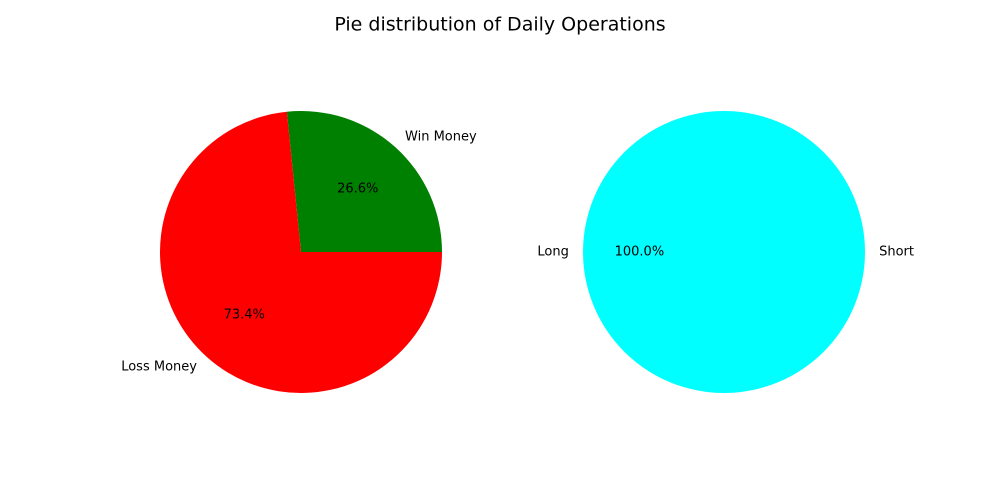  I want to click on slice-label-short: Short, so click(896, 252).